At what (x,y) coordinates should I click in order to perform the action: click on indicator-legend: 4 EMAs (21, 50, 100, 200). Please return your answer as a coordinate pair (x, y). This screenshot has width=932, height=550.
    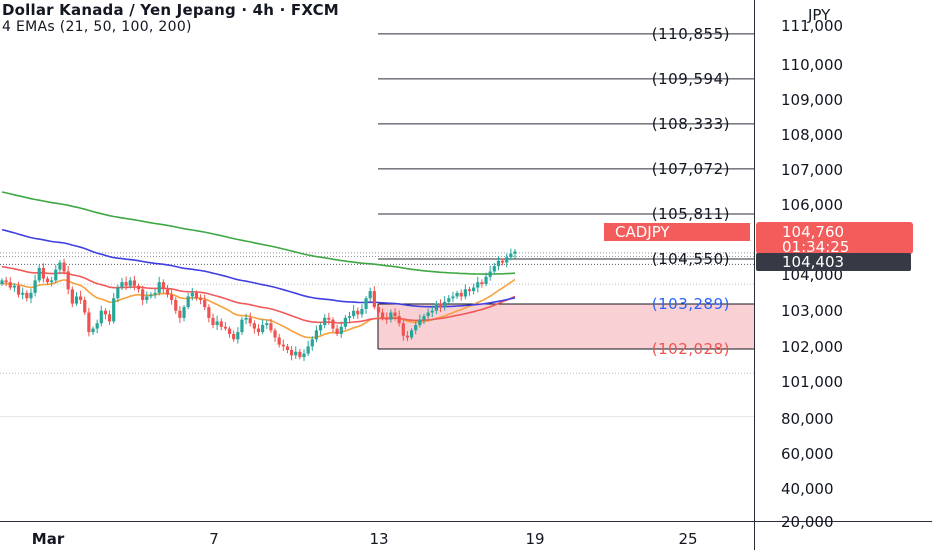
    Looking at the image, I should click on (97, 27).